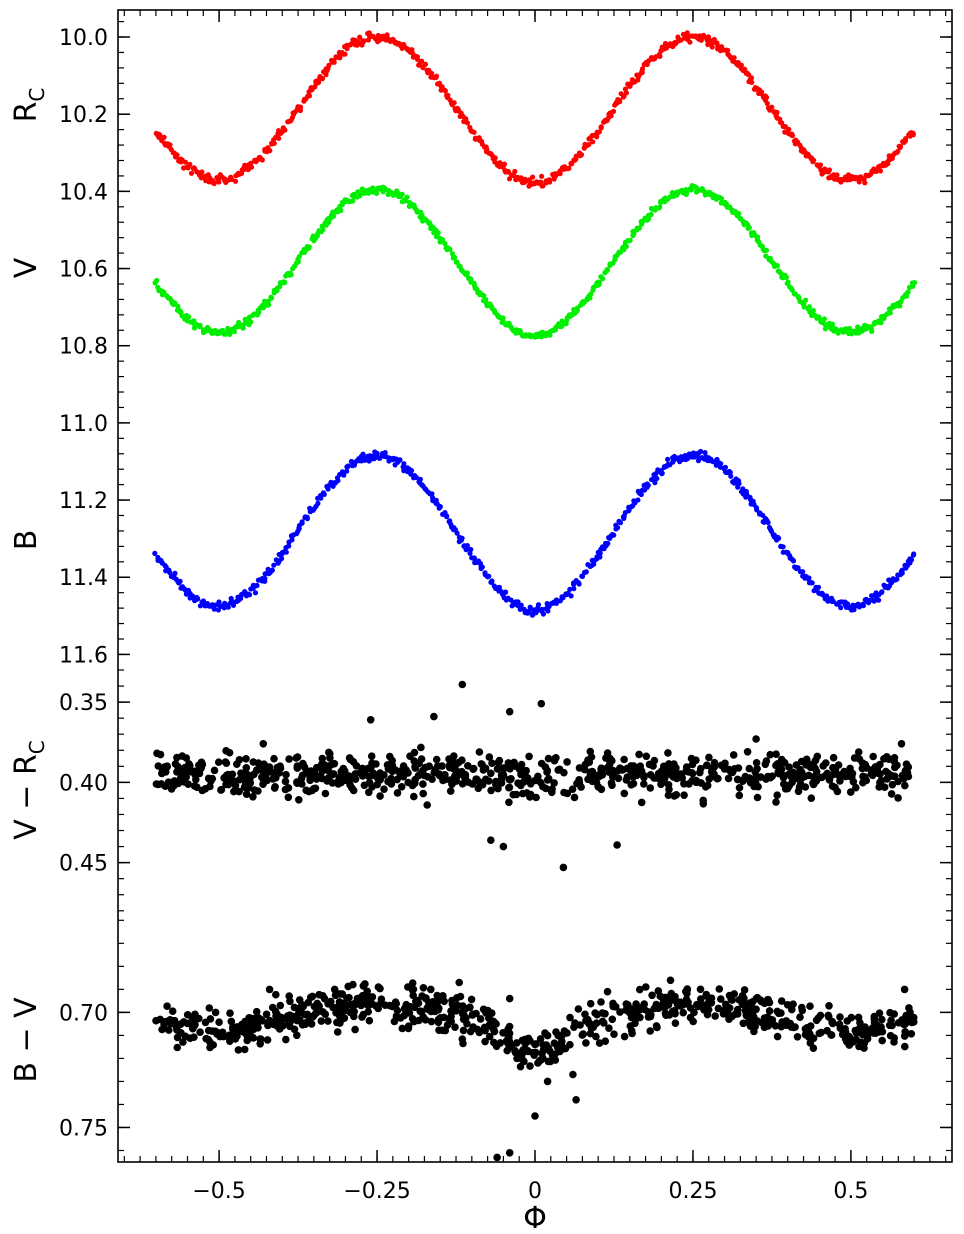 The height and width of the screenshot is (1234, 964). What do you see at coordinates (535, 1217) in the screenshot?
I see `x-axis-label: Φ` at bounding box center [535, 1217].